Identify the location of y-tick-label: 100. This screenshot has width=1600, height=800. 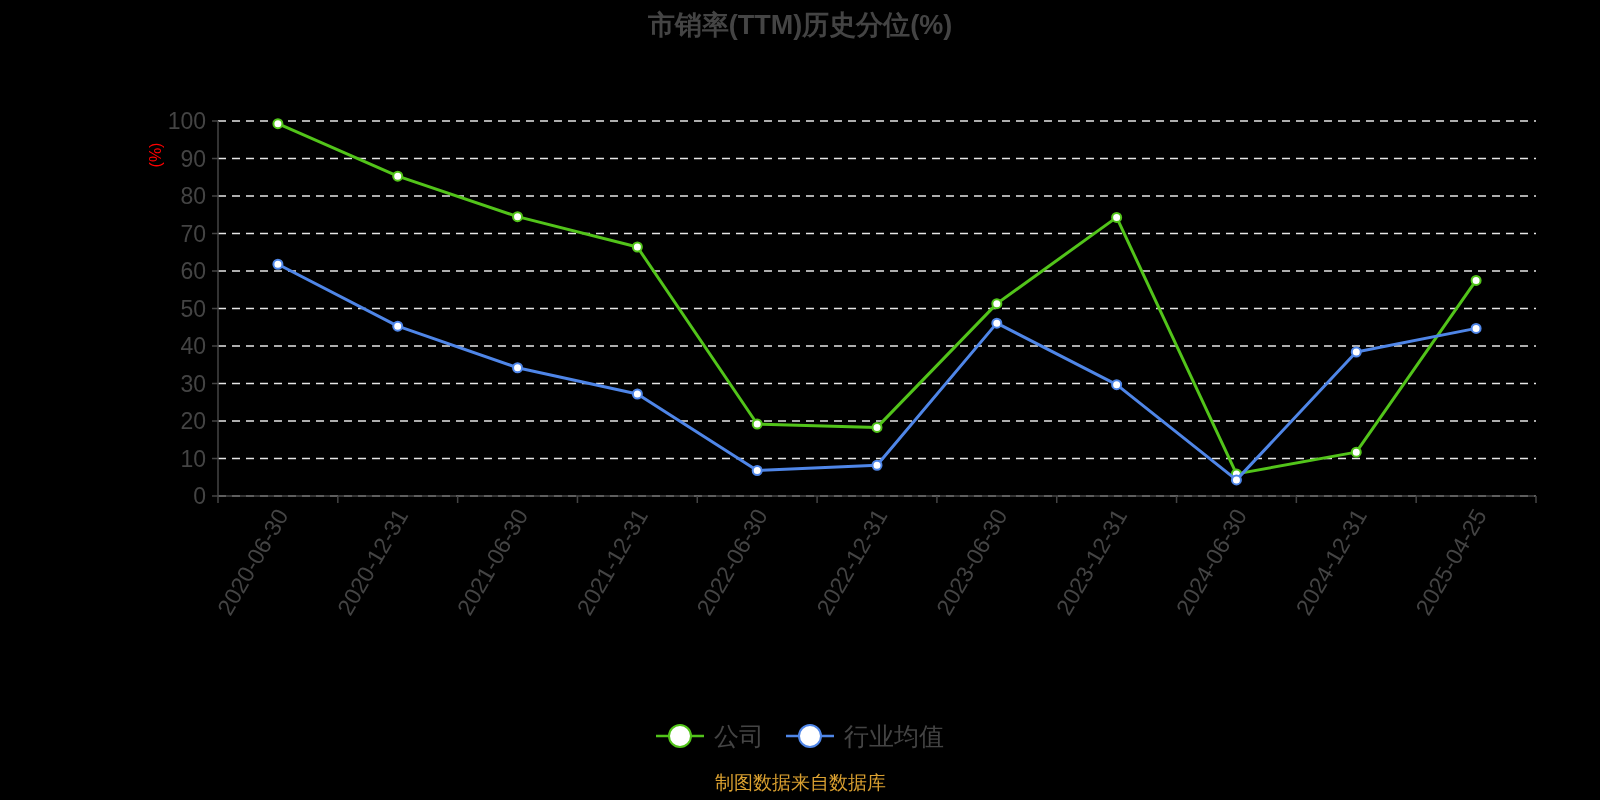
(186, 121).